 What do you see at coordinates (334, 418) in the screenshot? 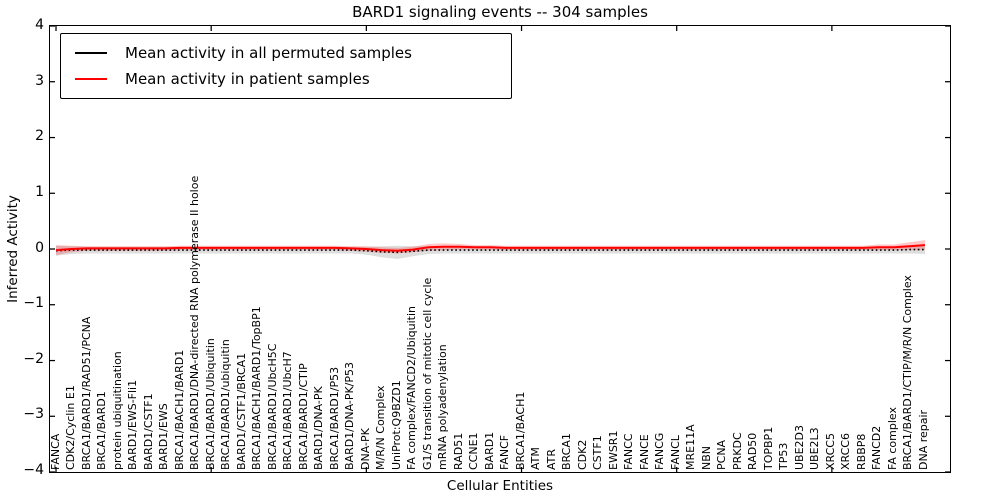
I see `x-category-label: BRCA1/BARD1/P53` at bounding box center [334, 418].